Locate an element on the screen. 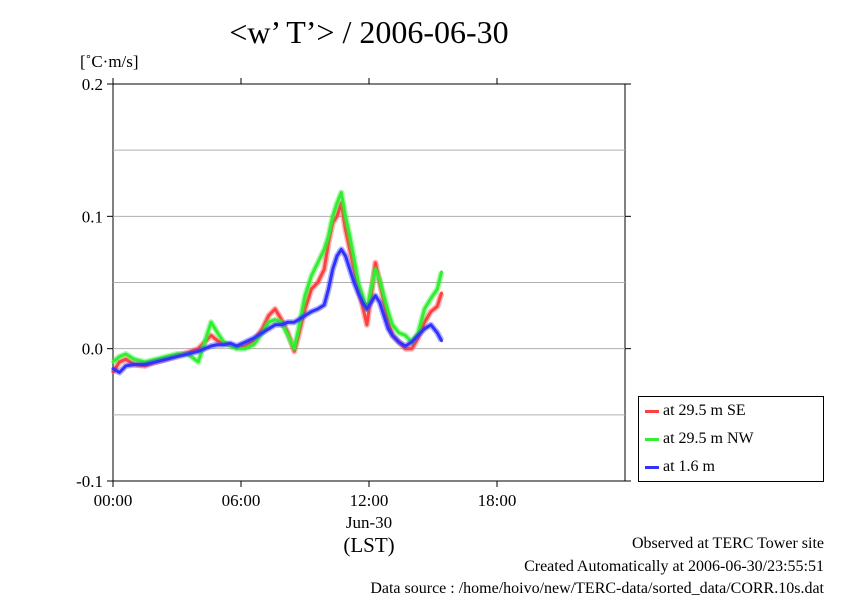  legend-label: at 29.5 m NW is located at coordinates (708, 438).